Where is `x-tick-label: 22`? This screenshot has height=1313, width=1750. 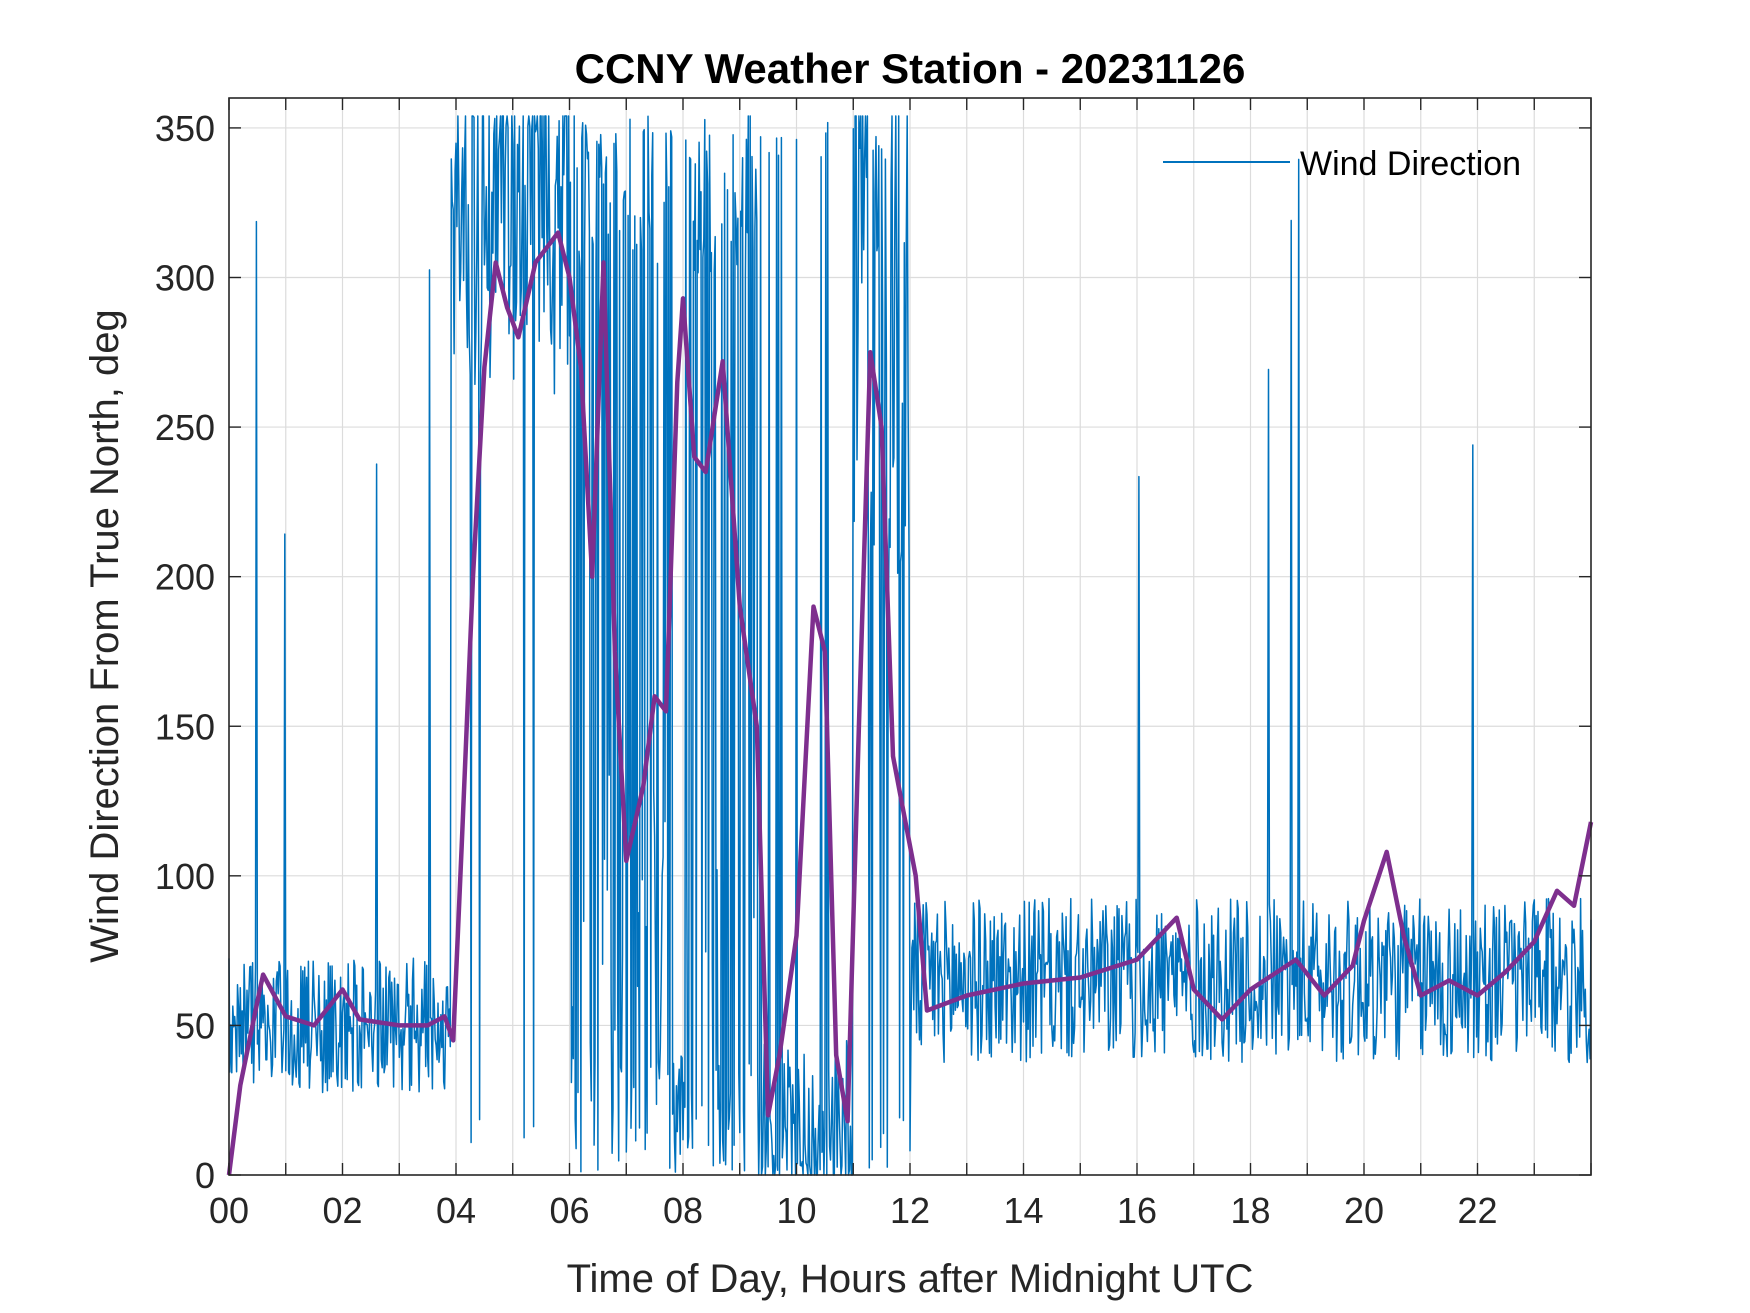 x-tick-label: 22 is located at coordinates (1477, 1210).